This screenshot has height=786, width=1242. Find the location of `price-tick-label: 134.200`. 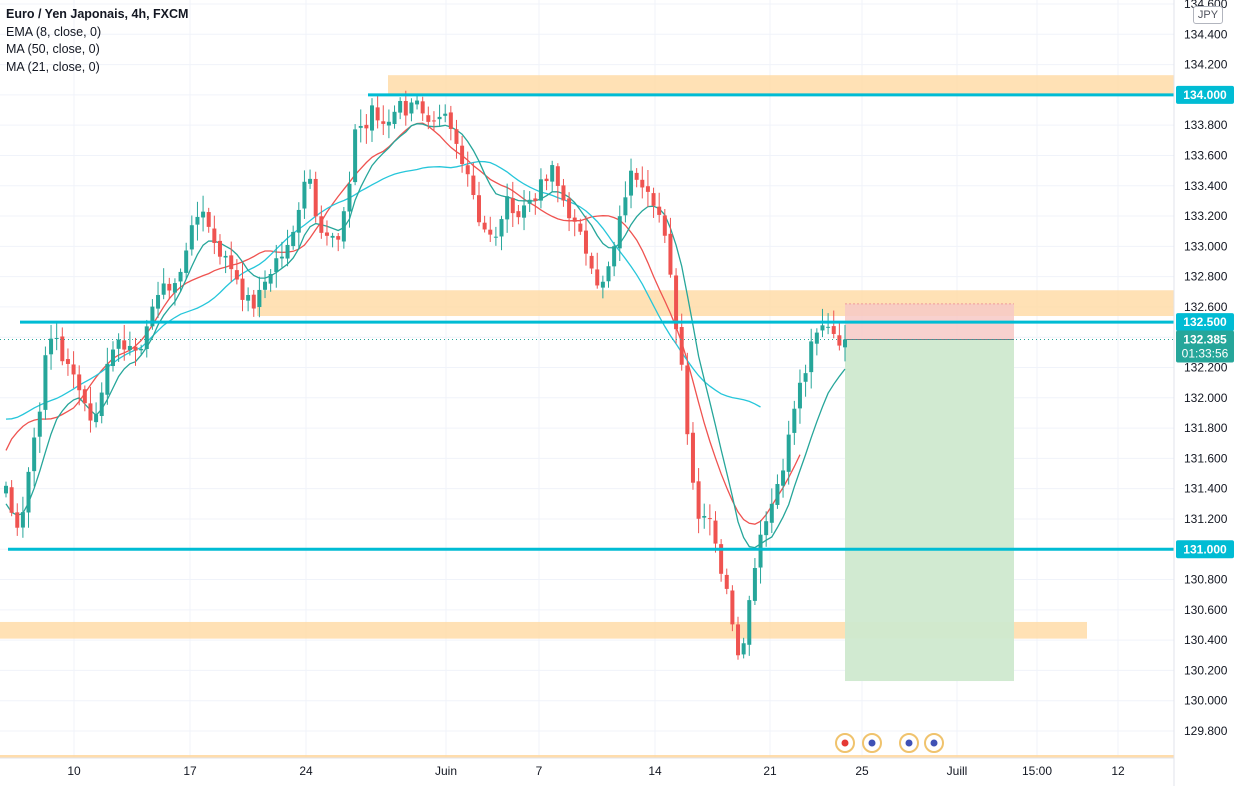

price-tick-label: 134.200 is located at coordinates (1206, 65).